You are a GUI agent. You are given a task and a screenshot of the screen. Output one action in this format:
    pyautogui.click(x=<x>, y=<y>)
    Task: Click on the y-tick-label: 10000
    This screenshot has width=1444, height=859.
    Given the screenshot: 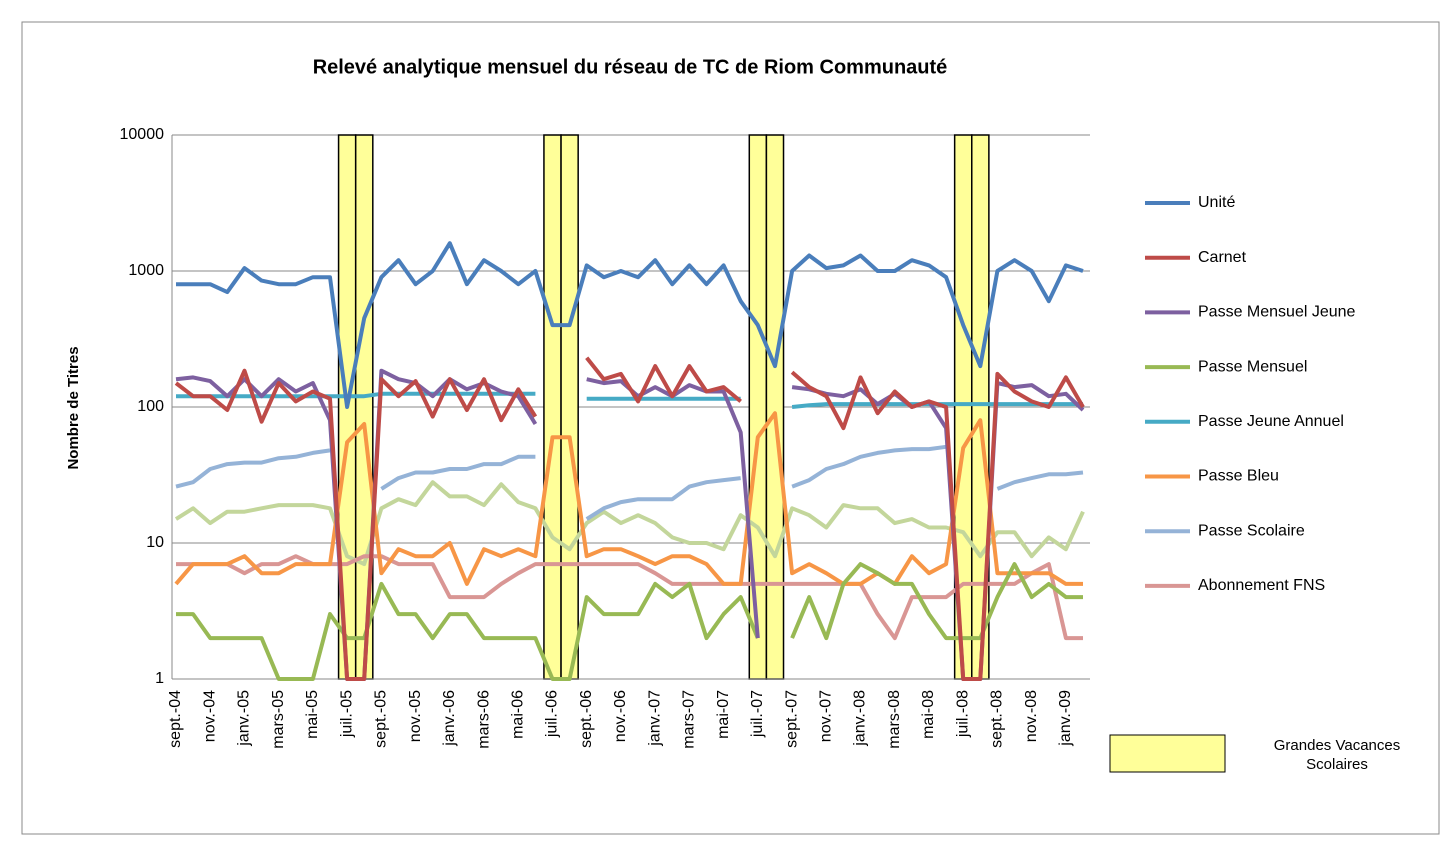 What is the action you would take?
    pyautogui.click(x=142, y=134)
    